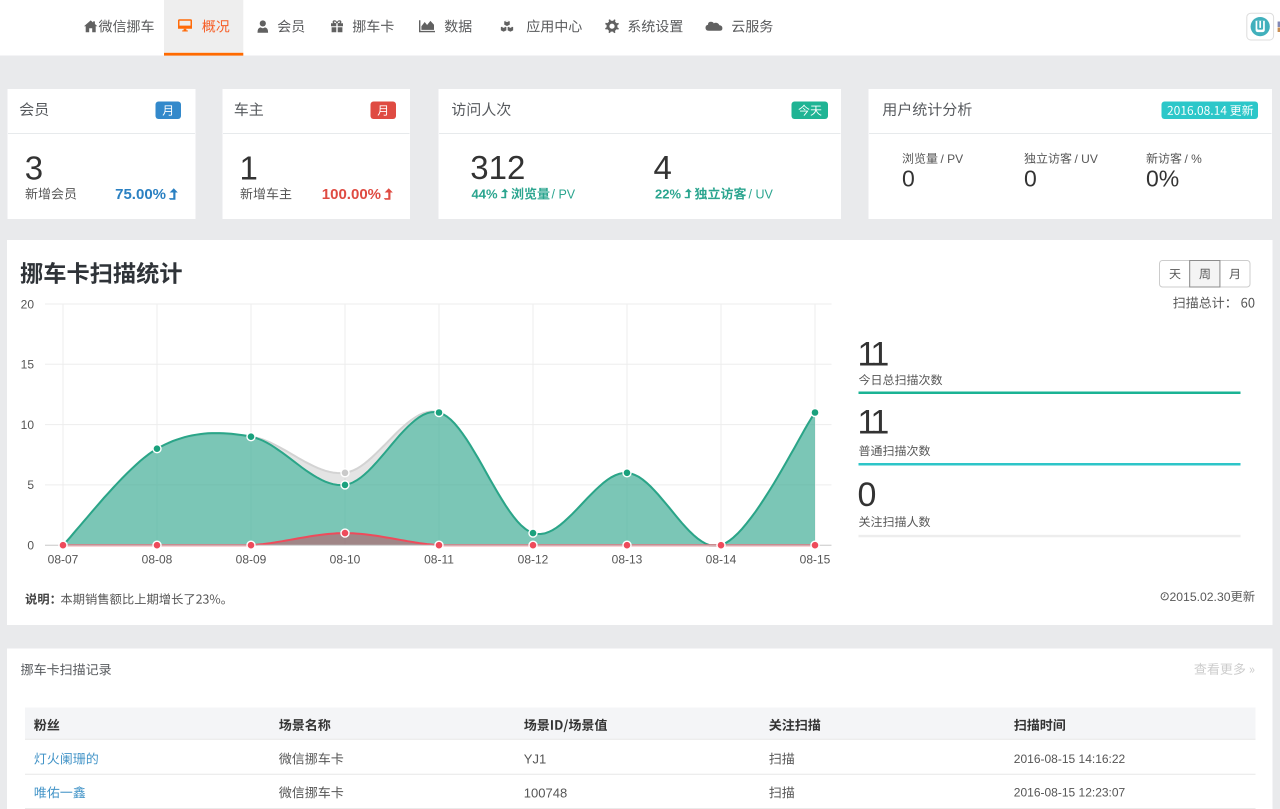  What do you see at coordinates (668, 194) in the screenshot?
I see `svg-text: 22%` at bounding box center [668, 194].